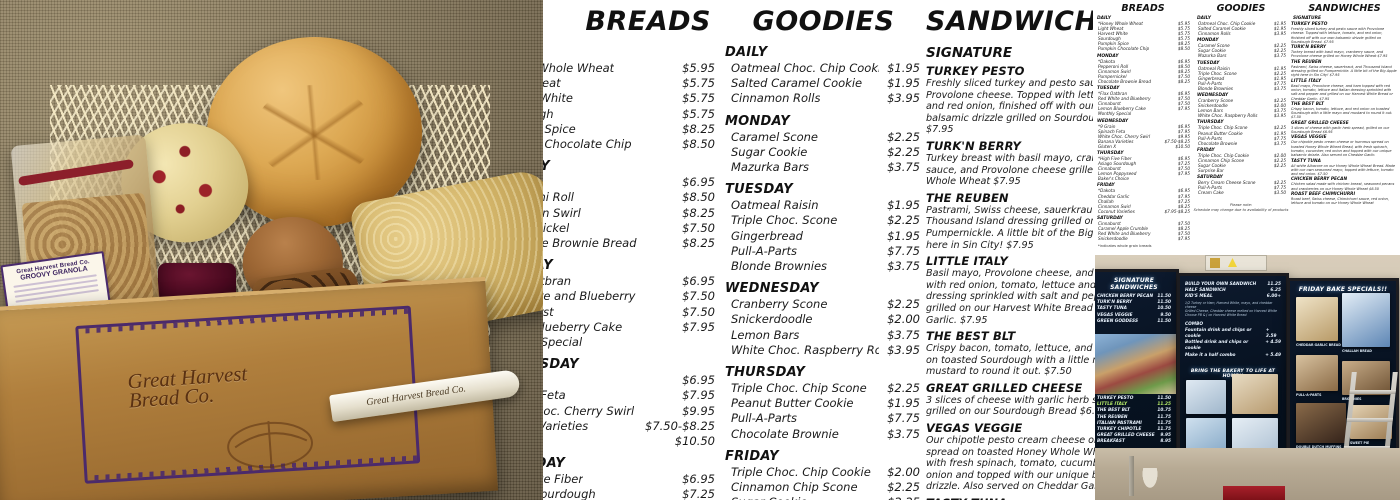 The width and height of the screenshot is (1400, 500). Describe the element at coordinates (1211, 78) in the screenshot. I see `item-name: Gingerbread` at that location.